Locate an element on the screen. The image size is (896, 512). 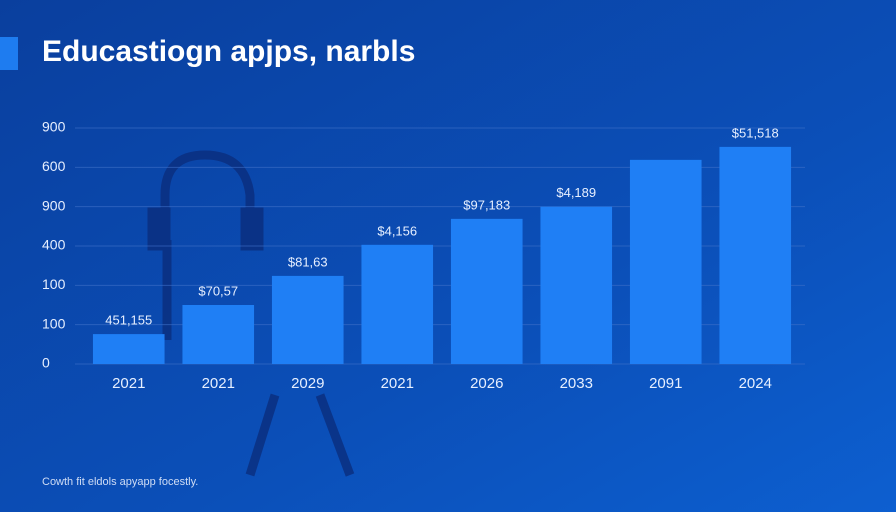
headset-decoration is located at coordinates (251, 313).